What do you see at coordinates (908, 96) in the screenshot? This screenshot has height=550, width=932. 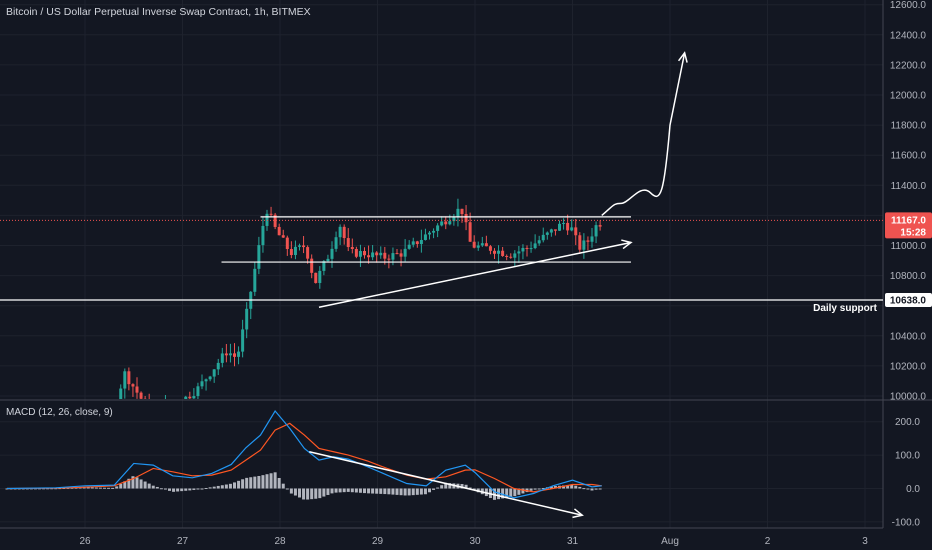 I see `price-tick-label: 12000.0` at bounding box center [908, 96].